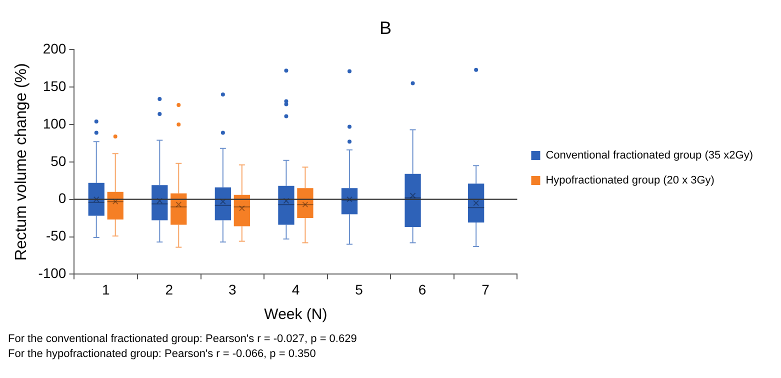 This screenshot has height=378, width=781. I want to click on y-axis-title: Rectum volume change (%), so click(21, 162).